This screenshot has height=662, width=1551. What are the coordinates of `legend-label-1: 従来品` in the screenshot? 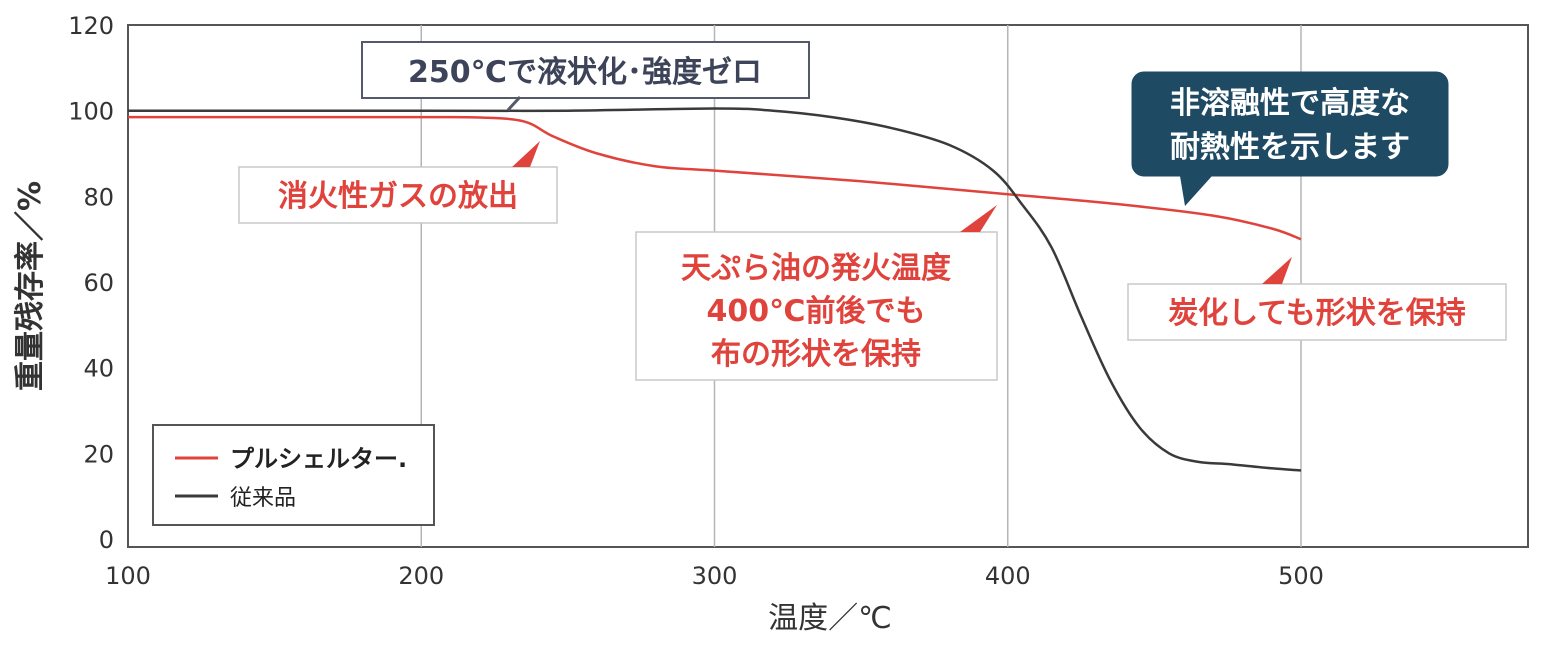 It's located at (263, 498).